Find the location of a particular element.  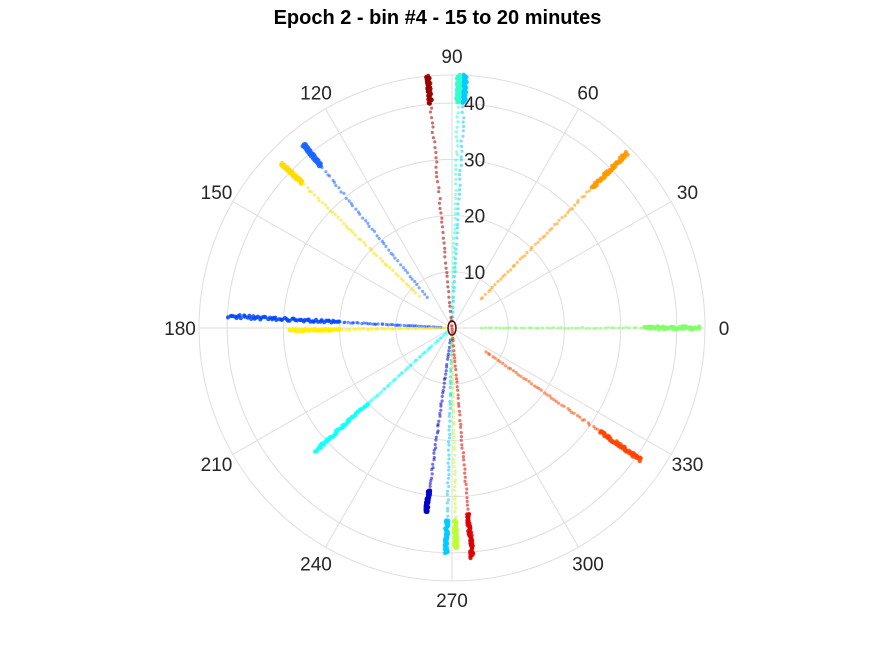

r-tick-label-30: 30 is located at coordinates (474, 160).